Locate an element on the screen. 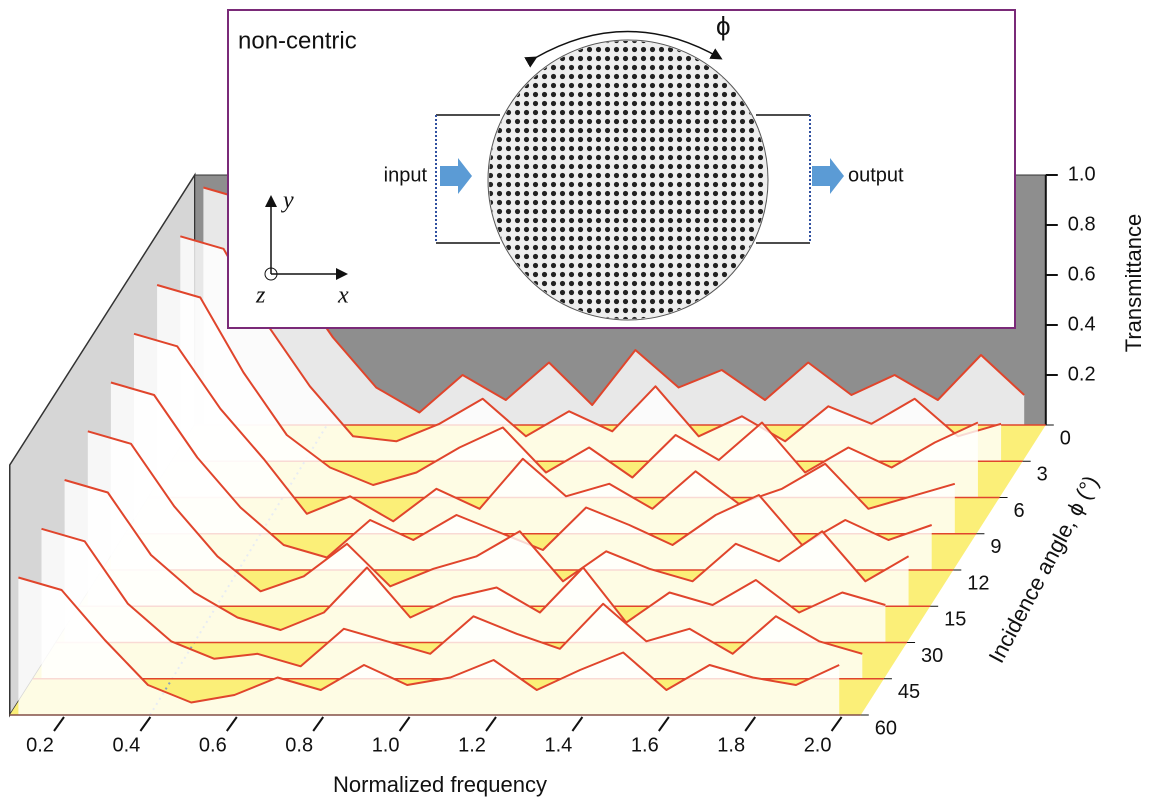 This screenshot has width=1151, height=804. z-tick-label: 45 is located at coordinates (909, 692).